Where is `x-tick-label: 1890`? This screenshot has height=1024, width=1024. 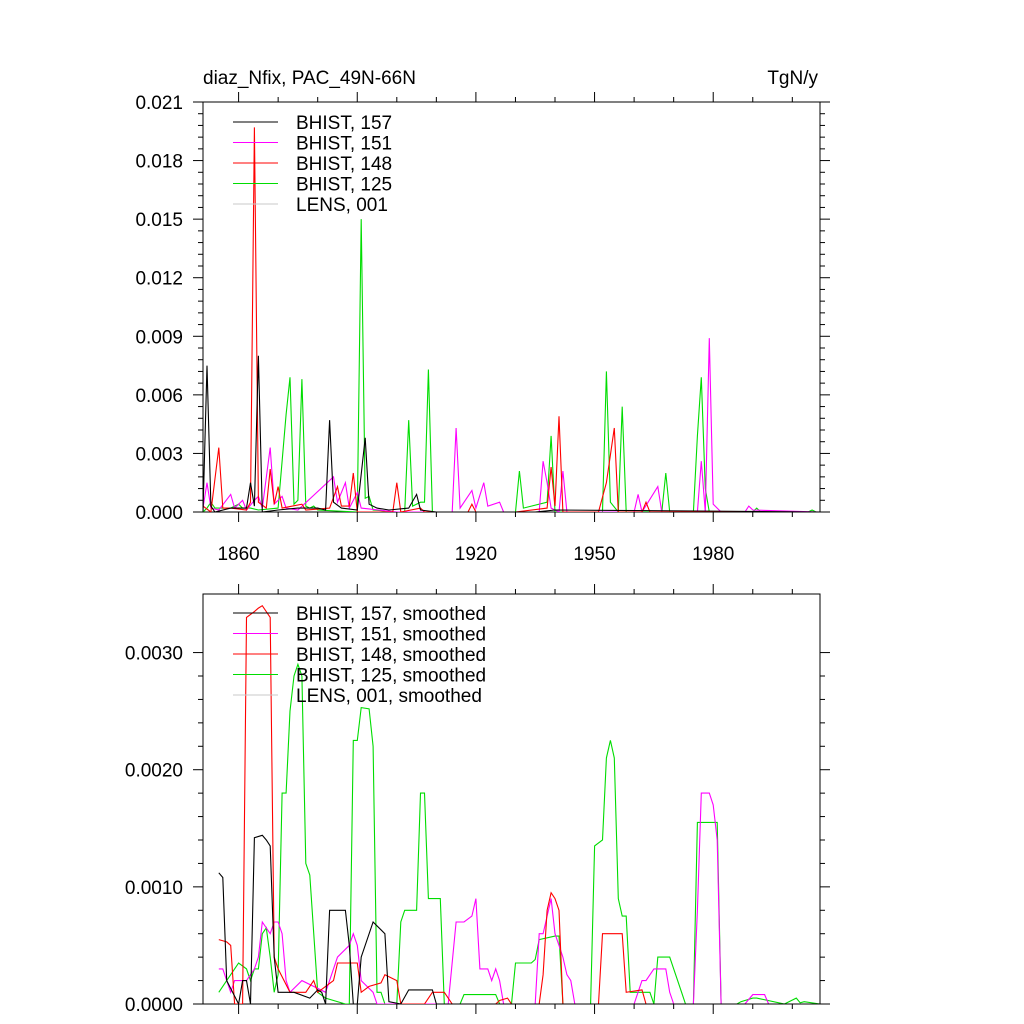 x-tick-label: 1890 is located at coordinates (357, 554).